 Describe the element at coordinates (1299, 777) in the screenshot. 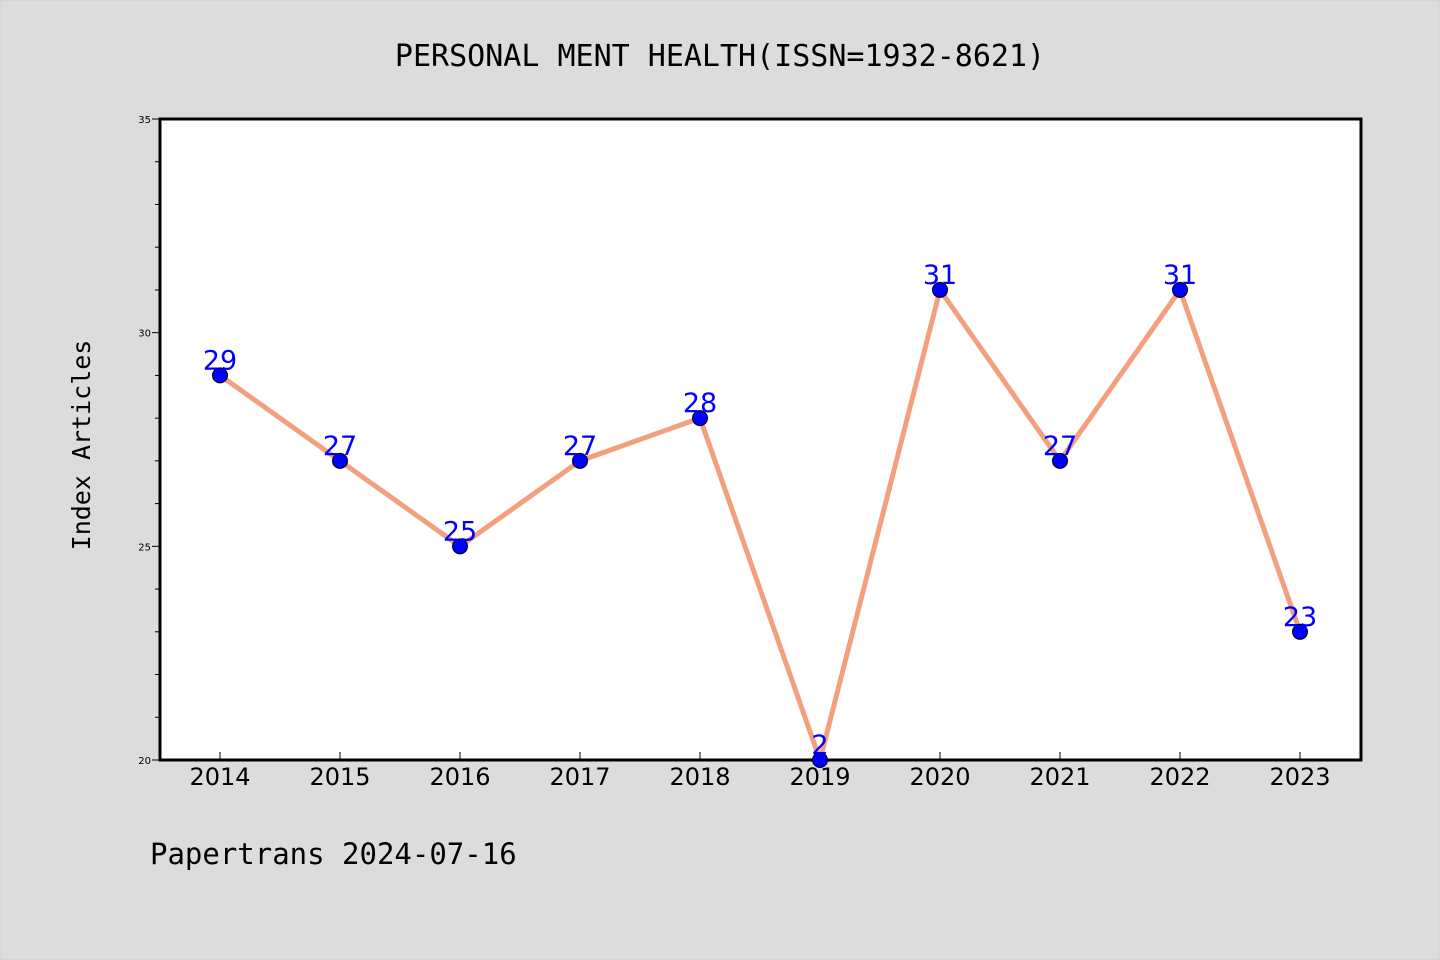

I see `x-tick-label: 2023` at that location.